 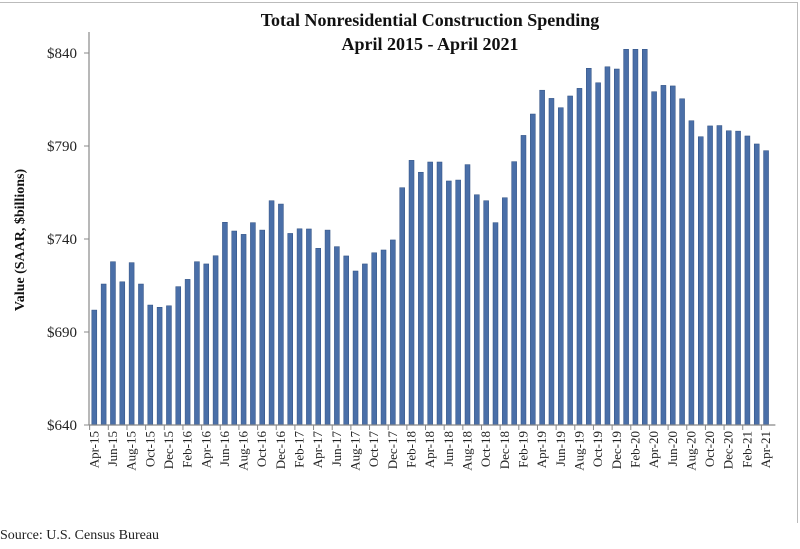 I want to click on x-tick-label: Apr-17, so click(x=317, y=450).